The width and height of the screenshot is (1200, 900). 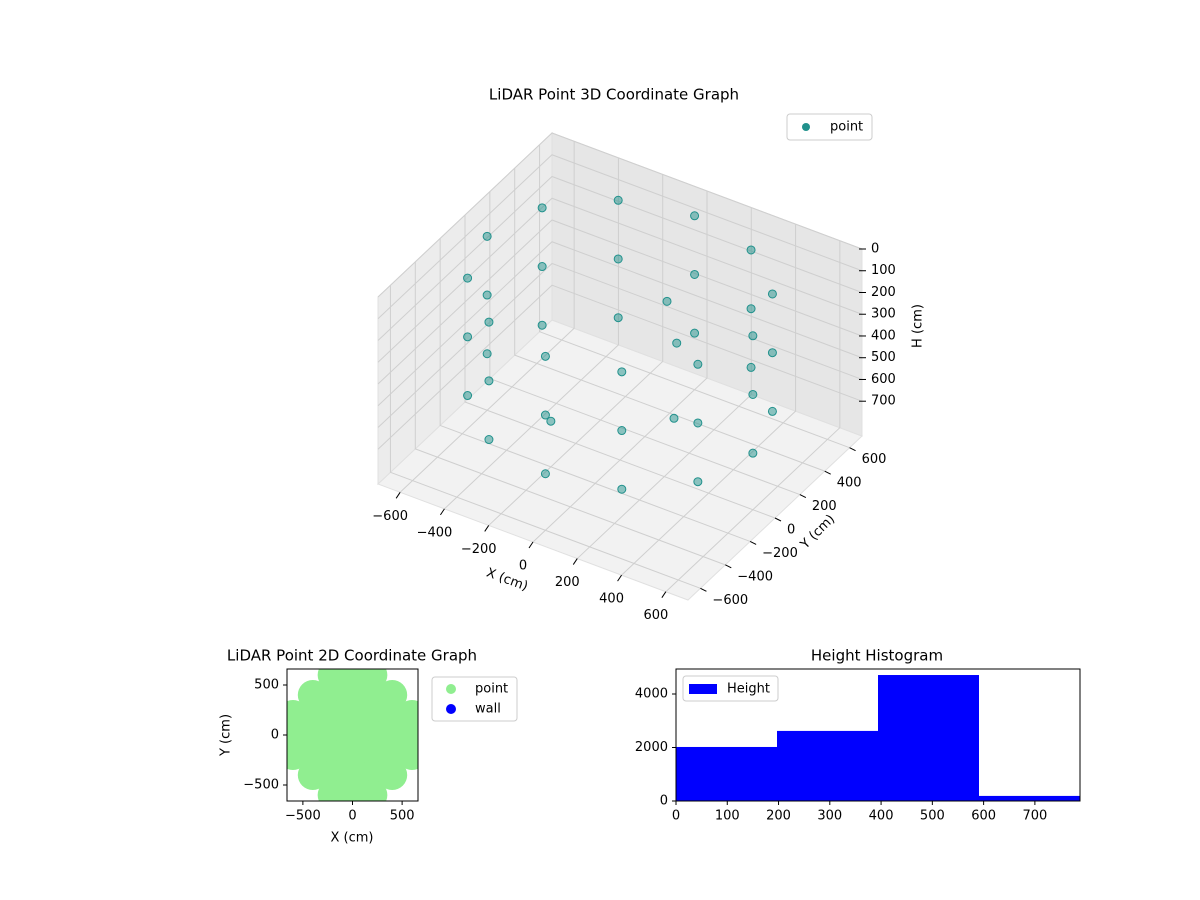 I want to click on x-tick-label: −600, so click(x=390, y=516).